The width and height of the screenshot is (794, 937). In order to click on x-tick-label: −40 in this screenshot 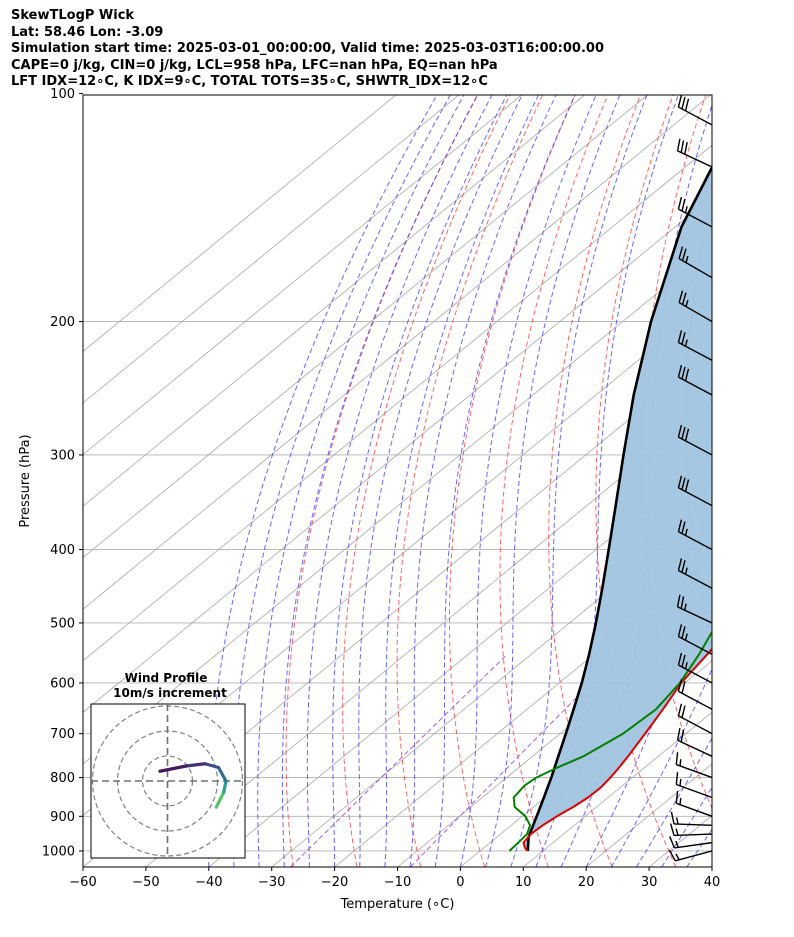, I will do `click(208, 882)`.